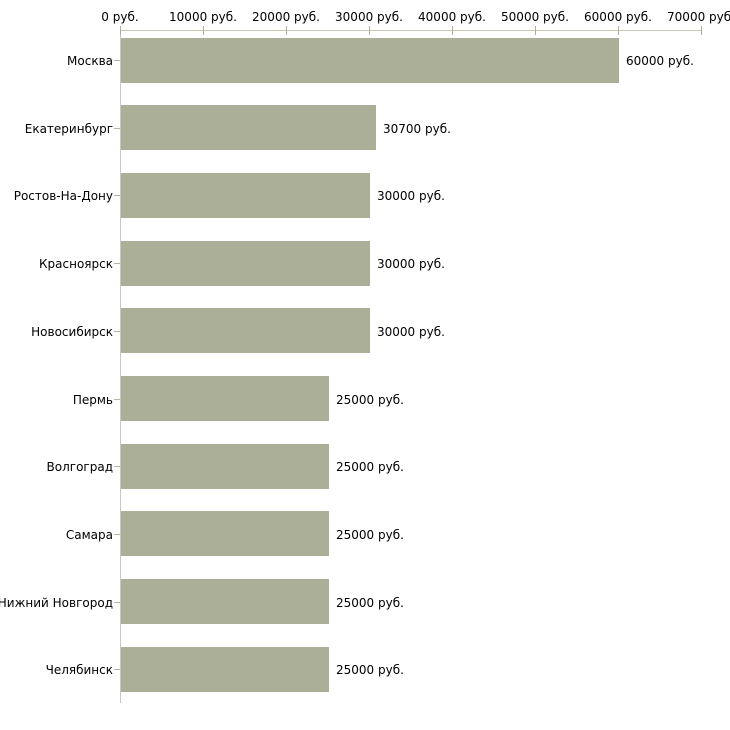 This screenshot has width=730, height=730. I want to click on category-label: Пермь, so click(92, 399).